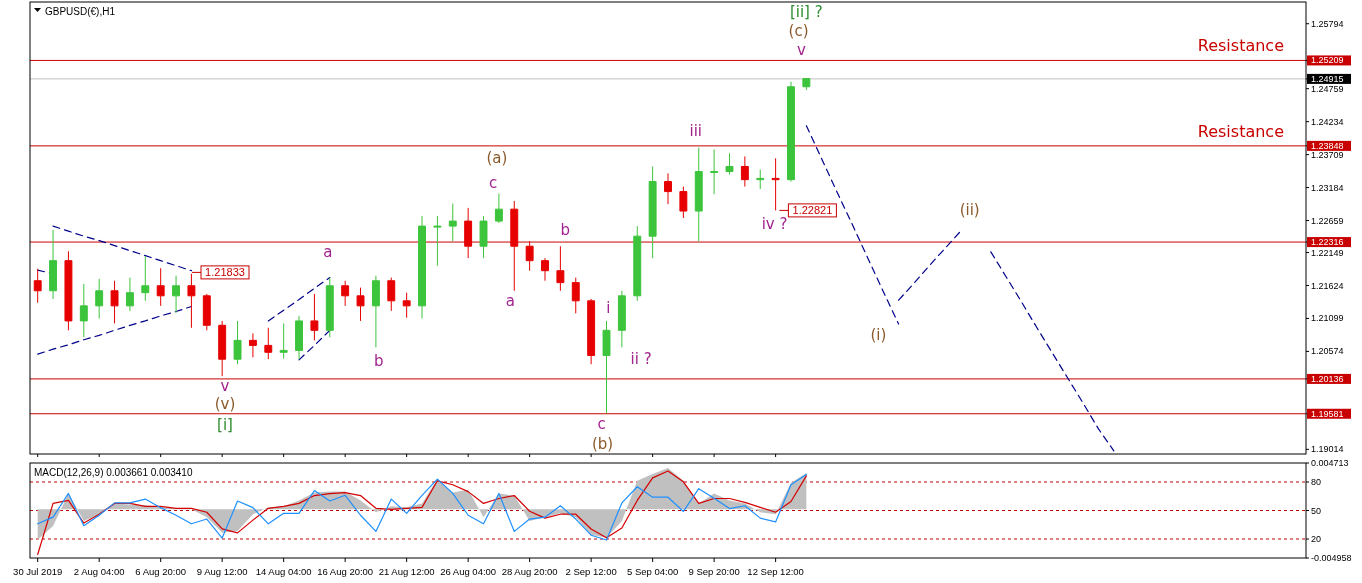 The height and width of the screenshot is (583, 1362). Describe the element at coordinates (80, 11) in the screenshot. I see `chart-title: GBPUSD(€),H1` at that location.